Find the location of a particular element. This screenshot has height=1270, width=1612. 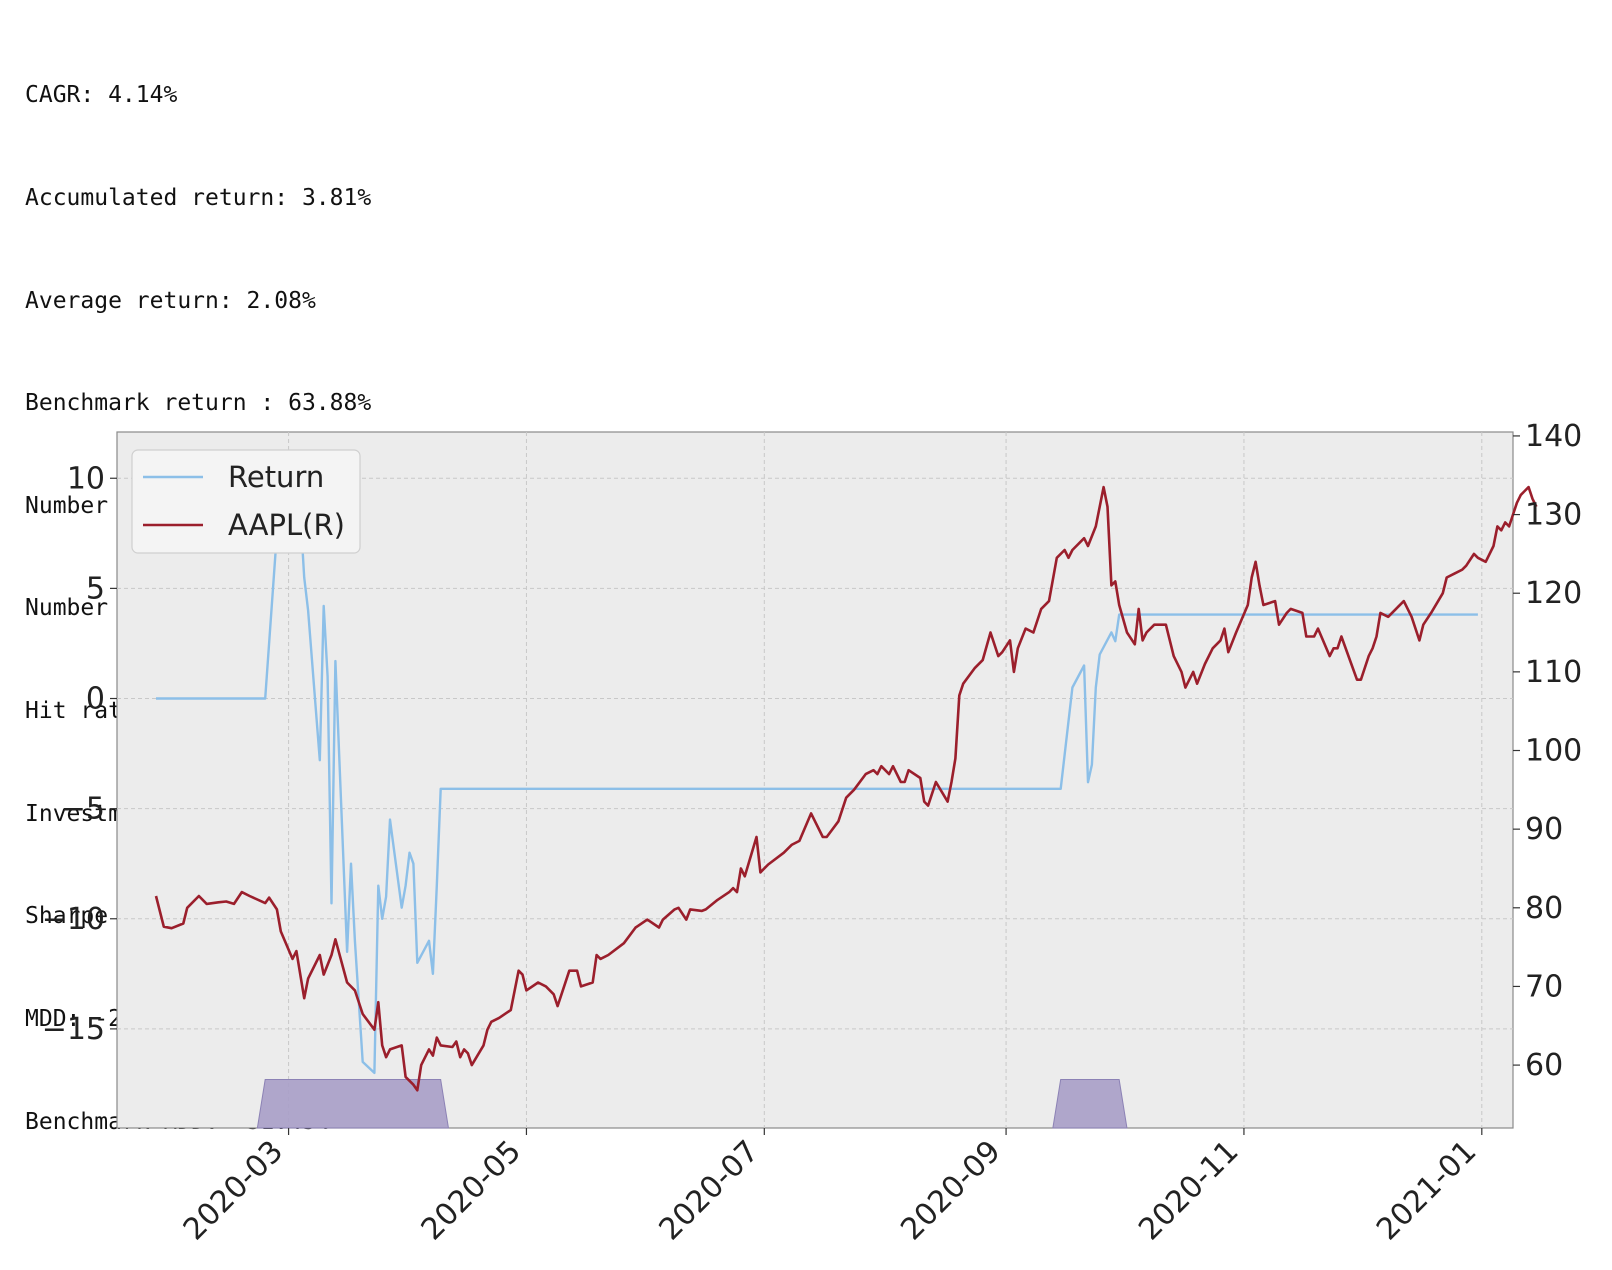

stat-cagr: CAGR: 4.14% is located at coordinates (101, 95).